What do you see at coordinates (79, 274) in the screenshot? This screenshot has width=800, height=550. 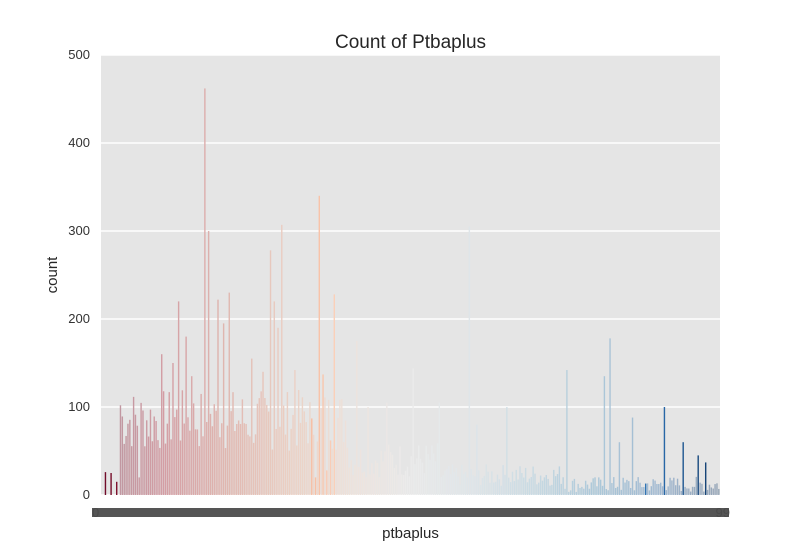 I see `y-tick-labels: 0 100 200 300 400 500` at bounding box center [79, 274].